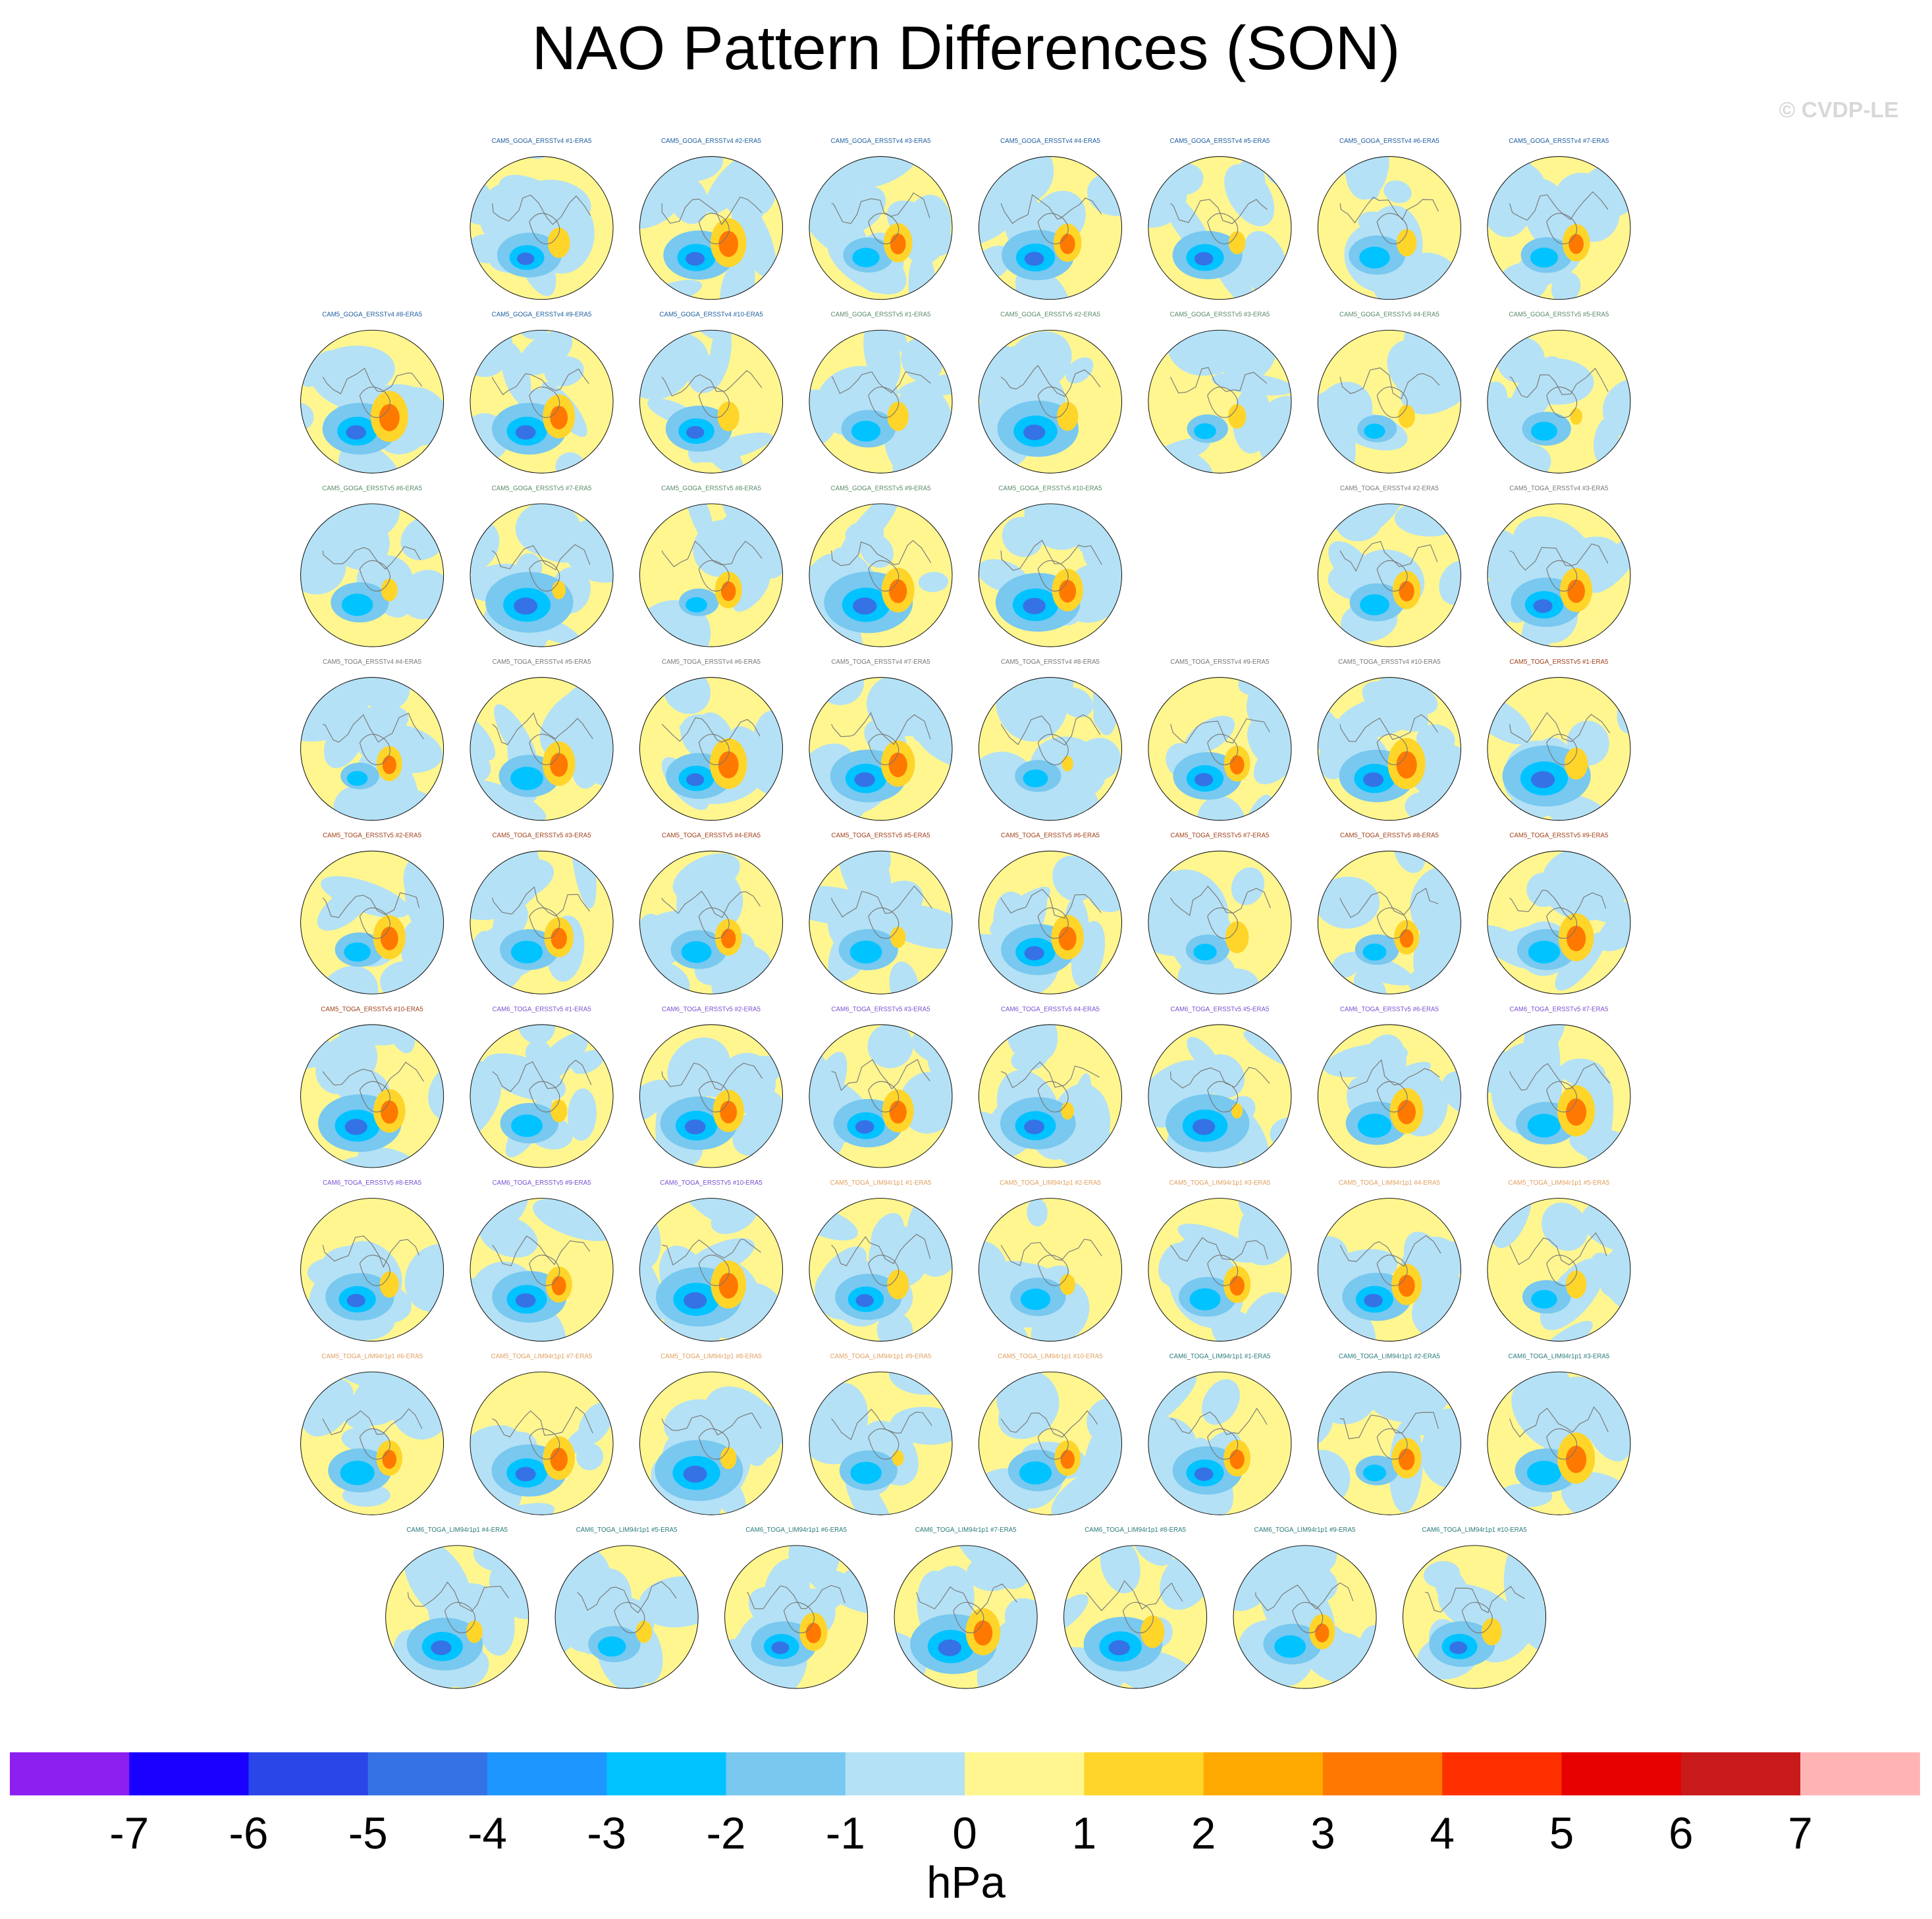 Image resolution: width=1932 pixels, height=1919 pixels. What do you see at coordinates (1203, 1833) in the screenshot?
I see `colorbar-tick-label: 2` at bounding box center [1203, 1833].